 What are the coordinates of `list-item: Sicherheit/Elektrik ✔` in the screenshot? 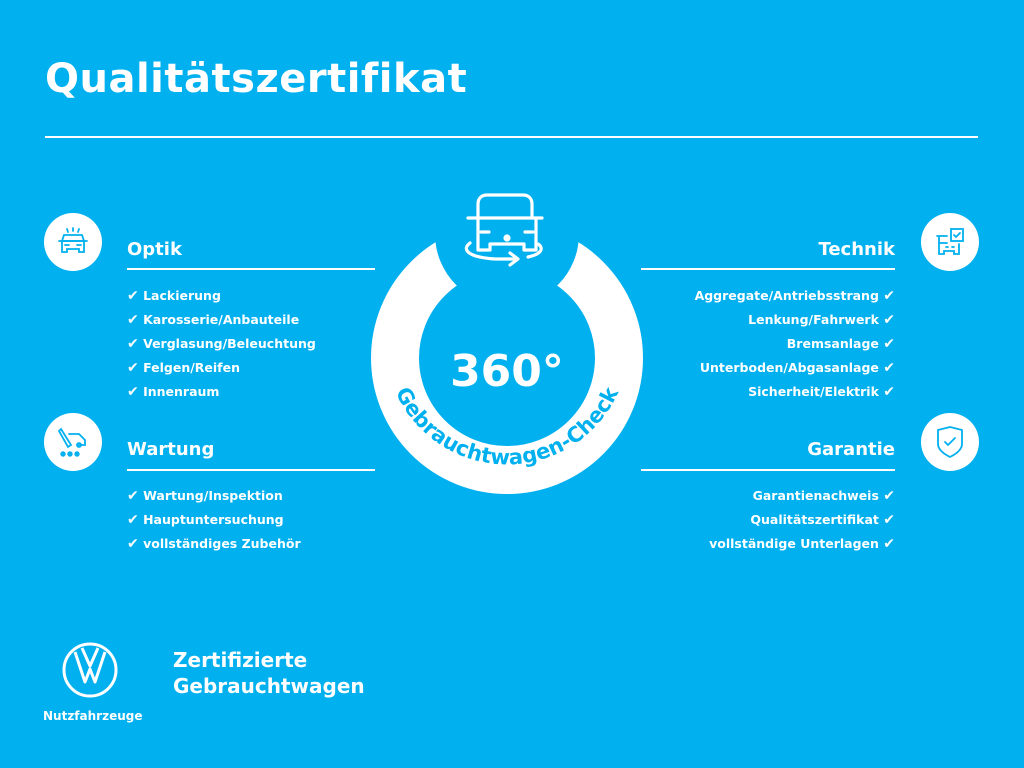 It's located at (765, 392).